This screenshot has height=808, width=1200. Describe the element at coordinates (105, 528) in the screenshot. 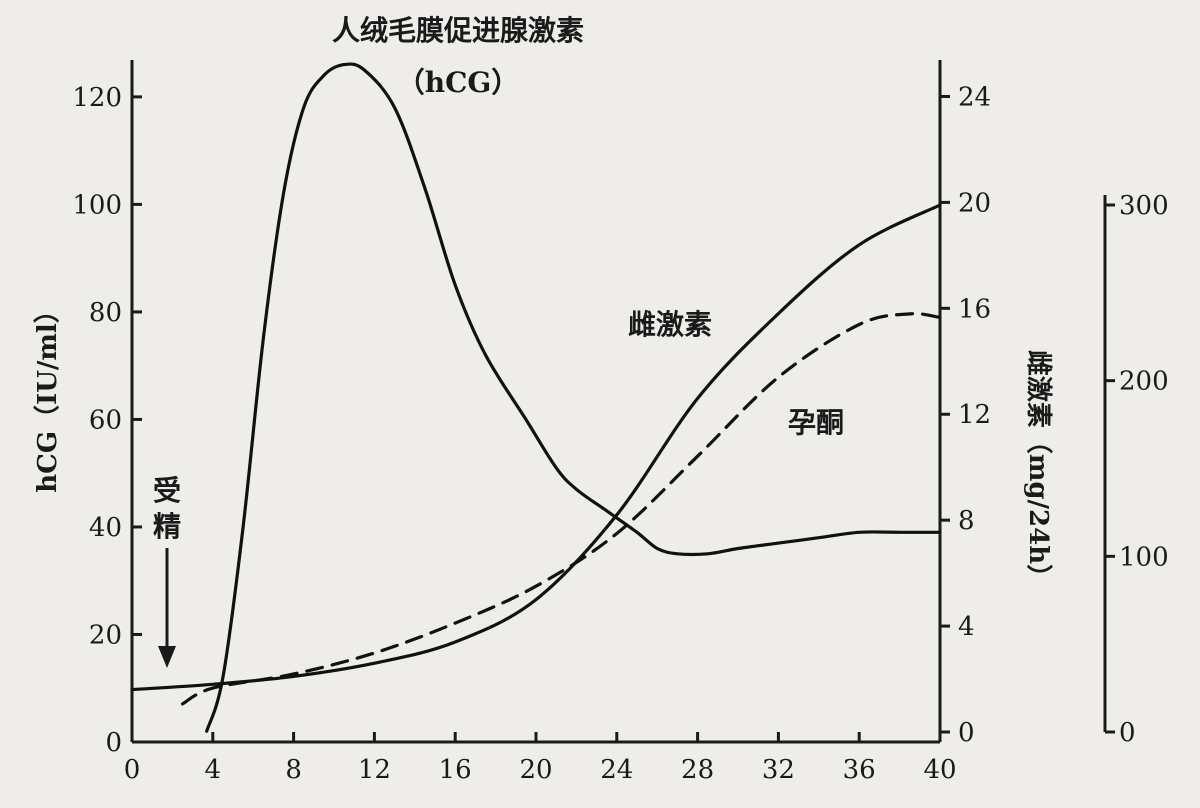

I see `left-y-tick-label: 40` at that location.